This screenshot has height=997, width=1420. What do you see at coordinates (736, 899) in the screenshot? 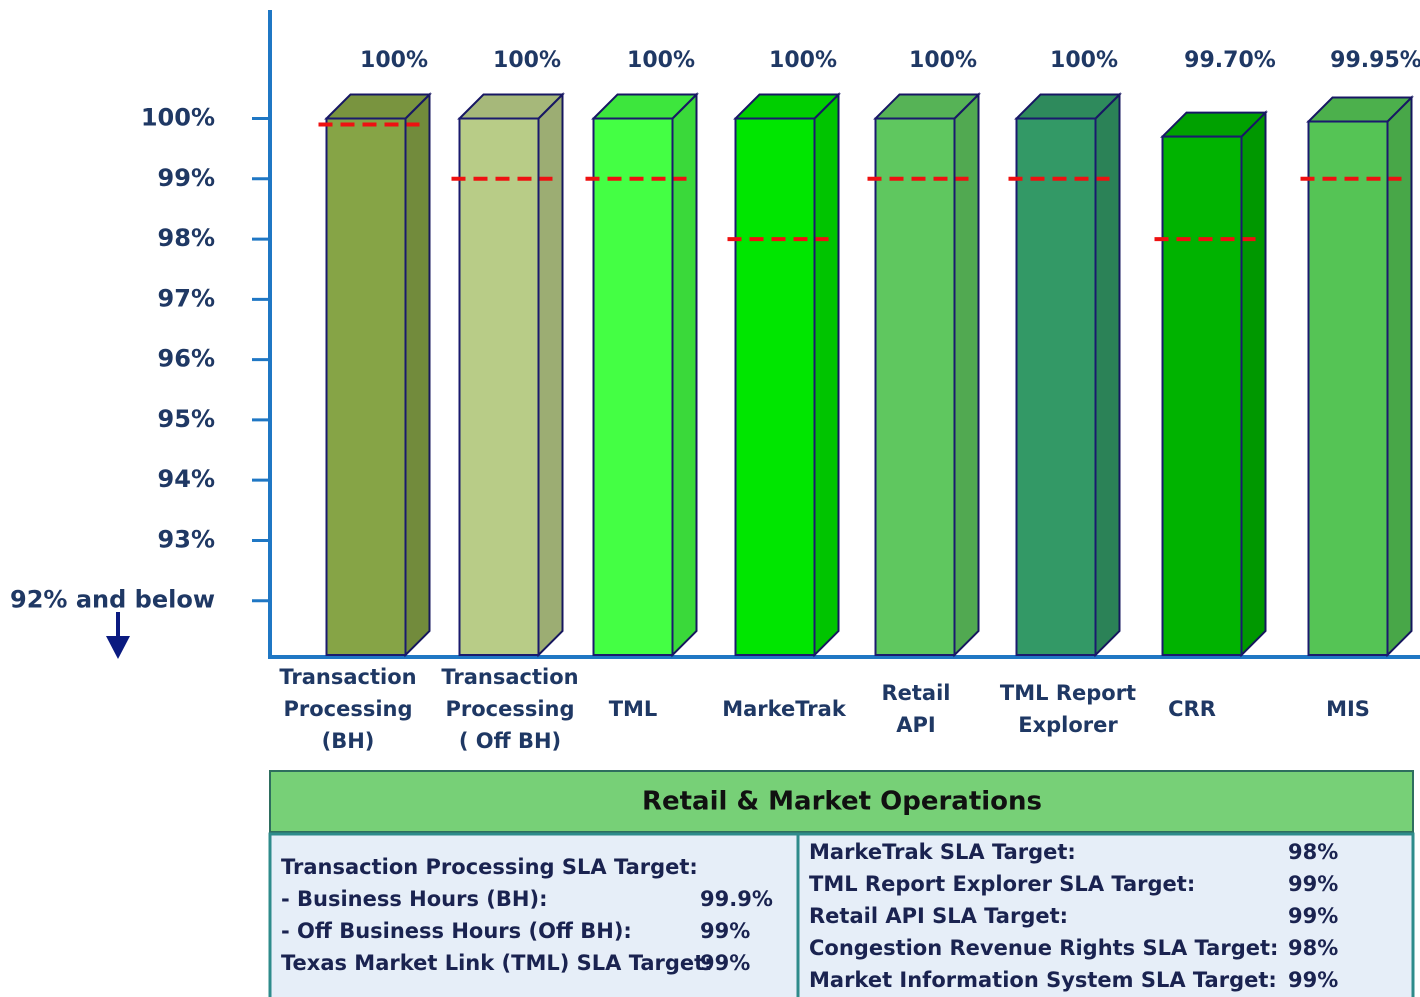
I see `table-value: 99.9%` at bounding box center [736, 899].